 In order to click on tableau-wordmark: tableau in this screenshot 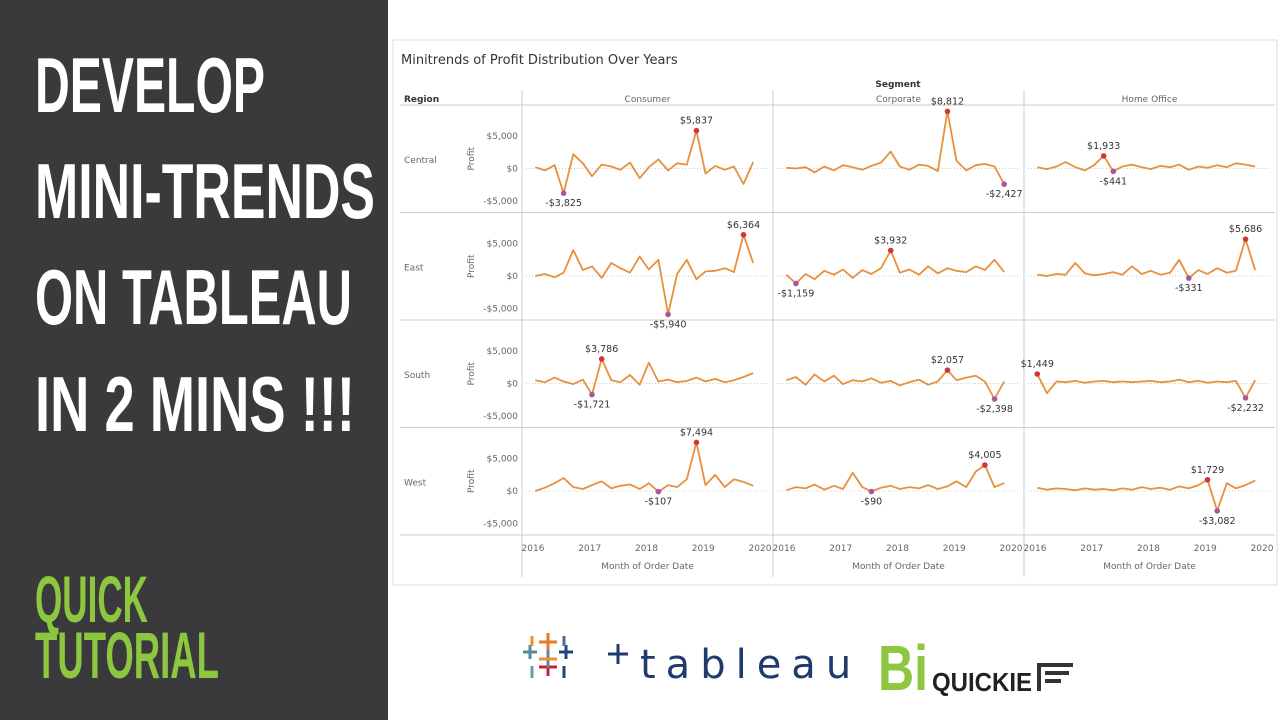, I will do `click(750, 665)`.